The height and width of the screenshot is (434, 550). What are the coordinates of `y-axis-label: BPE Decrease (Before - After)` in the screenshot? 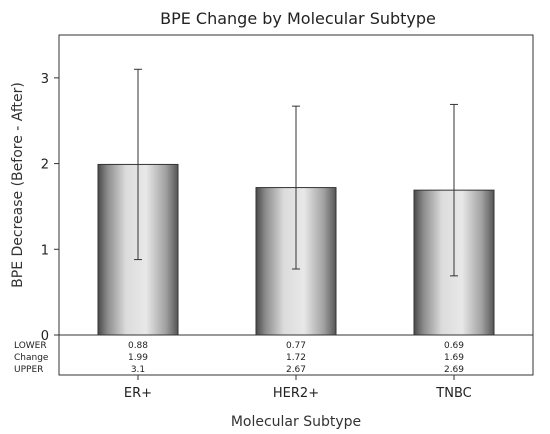 It's located at (18, 185).